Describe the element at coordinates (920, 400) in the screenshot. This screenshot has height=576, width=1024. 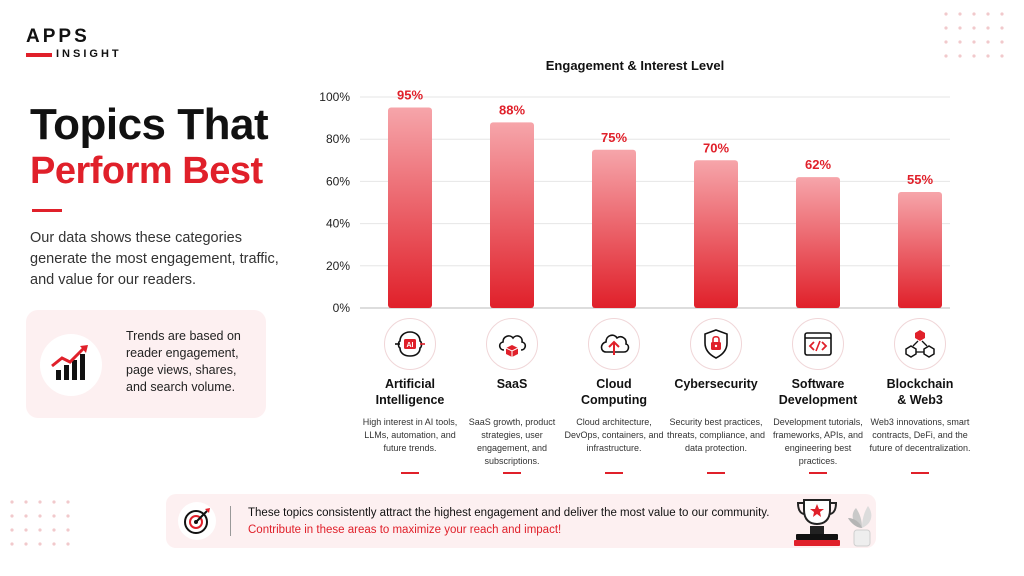
I see `category-name-line2: & Web3` at that location.